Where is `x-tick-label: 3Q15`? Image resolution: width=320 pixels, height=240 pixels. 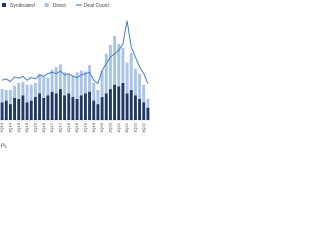 x-tick-label: 3Q15 is located at coordinates (26, 127).